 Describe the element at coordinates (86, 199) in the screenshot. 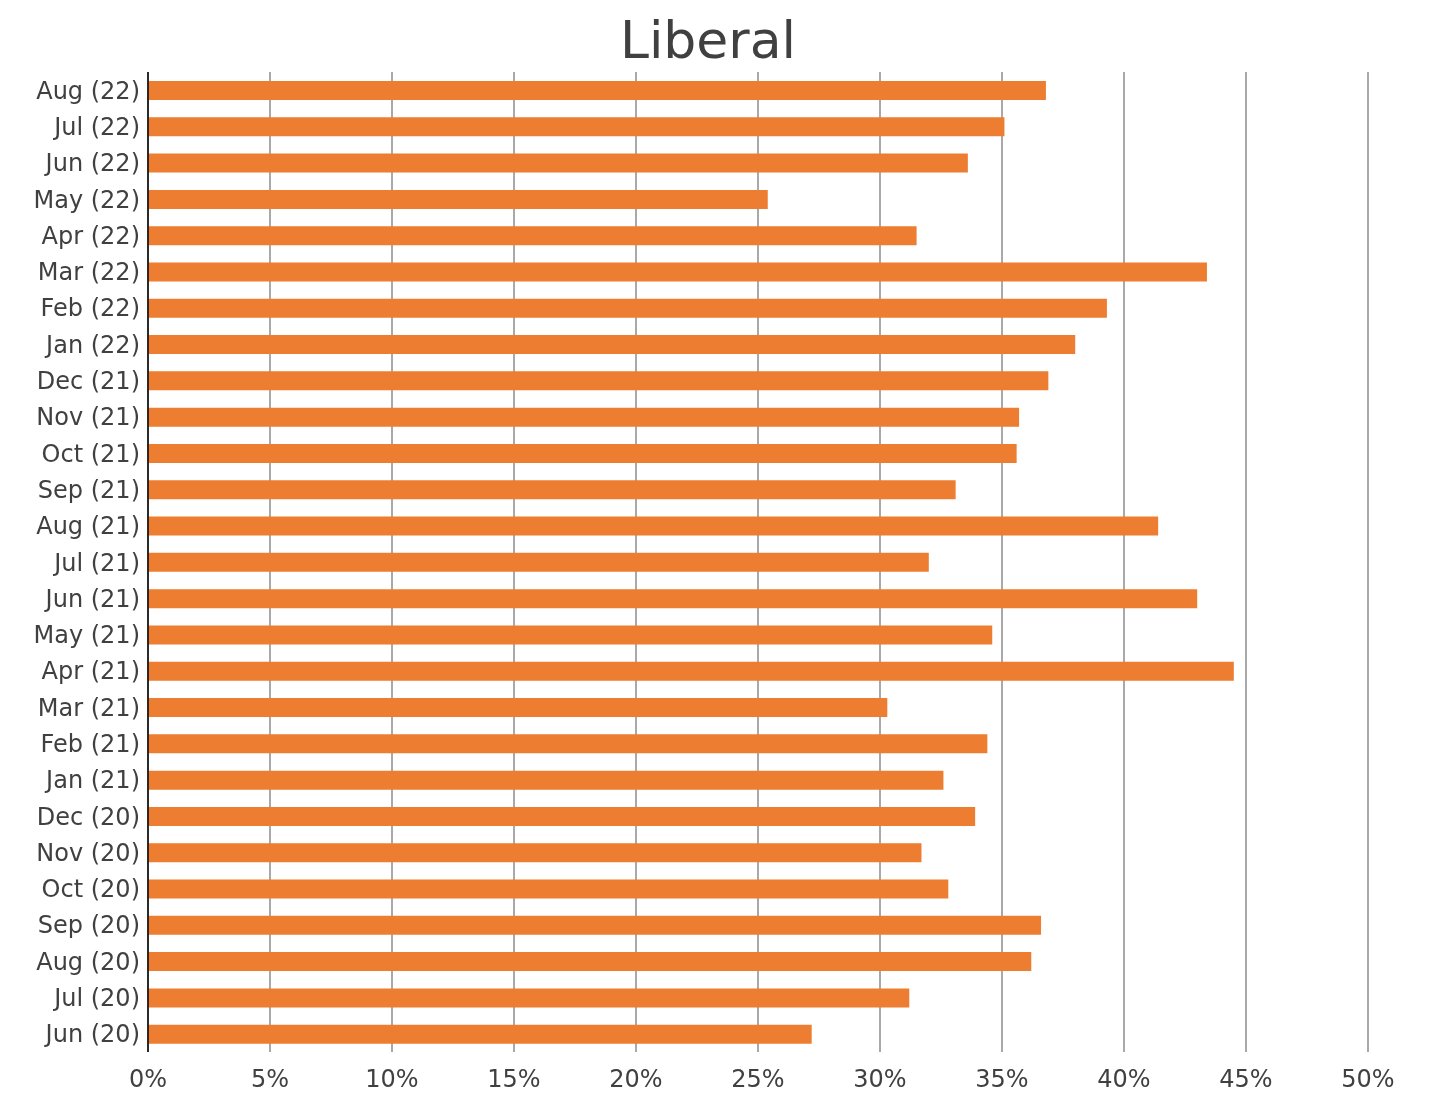

I see `y-tick-label: May (22)` at that location.